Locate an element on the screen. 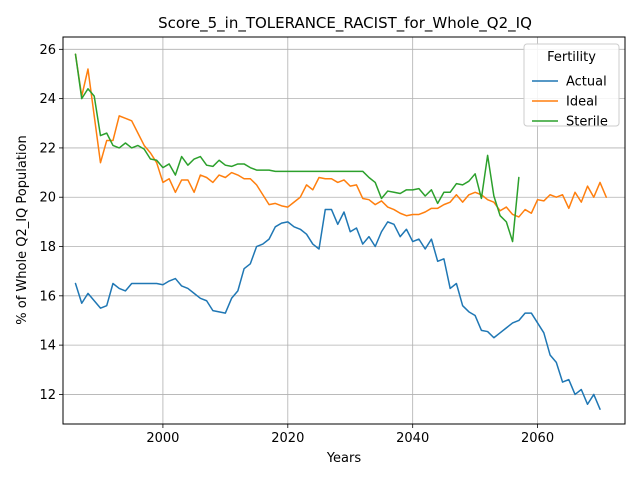 This screenshot has height=480, width=640. y-tick-label: 22 is located at coordinates (47, 148).